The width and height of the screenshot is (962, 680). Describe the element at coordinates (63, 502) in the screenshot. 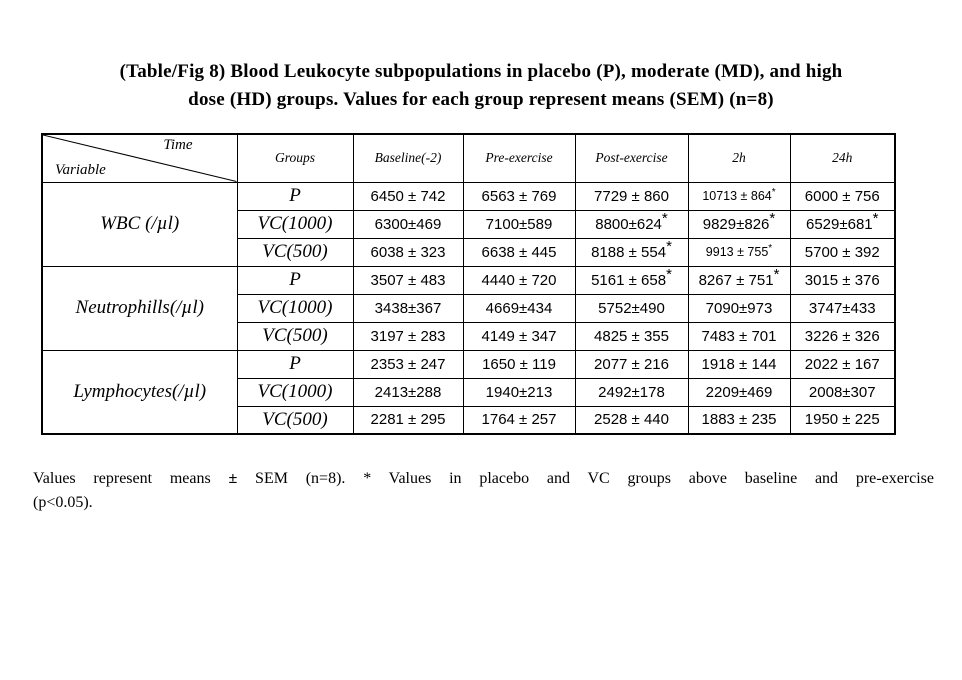

I see `footnote-line-2: (p<0.05).` at that location.